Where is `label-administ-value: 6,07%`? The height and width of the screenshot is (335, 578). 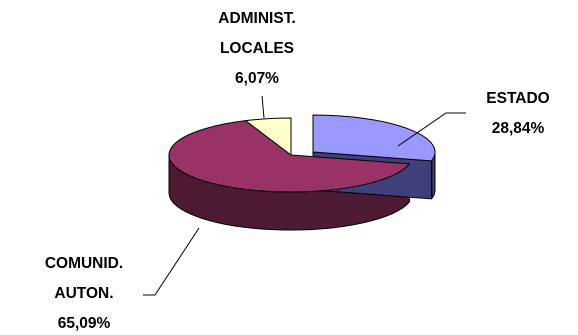
label-administ-value: 6,07% is located at coordinates (257, 78).